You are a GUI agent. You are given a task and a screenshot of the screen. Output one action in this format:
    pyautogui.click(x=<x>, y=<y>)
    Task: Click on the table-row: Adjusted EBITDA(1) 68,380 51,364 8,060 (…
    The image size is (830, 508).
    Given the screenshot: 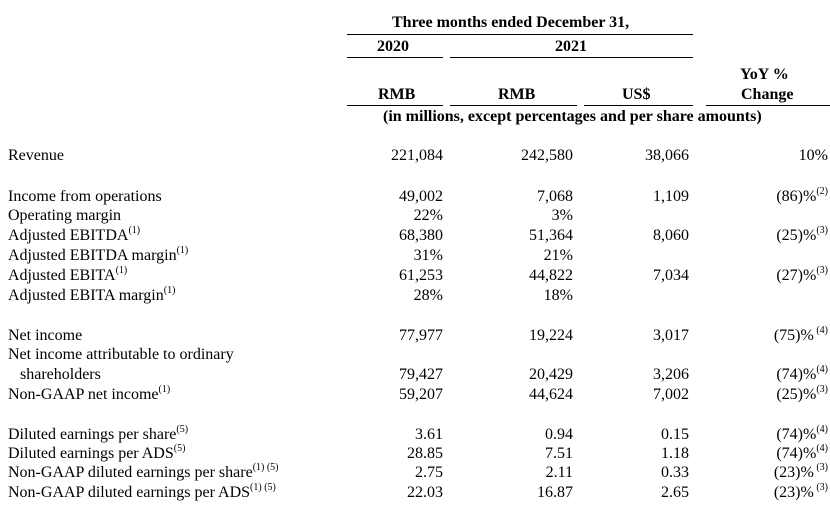 What is the action you would take?
    pyautogui.click(x=415, y=235)
    